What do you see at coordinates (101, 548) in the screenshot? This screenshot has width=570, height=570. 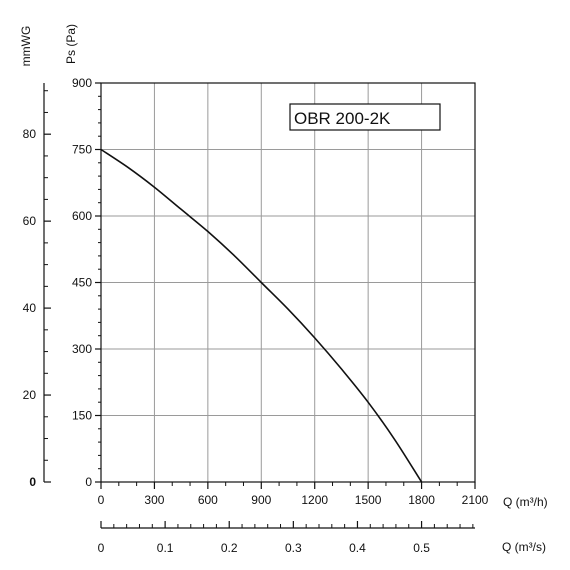 I see `x2-tick-label: 0` at bounding box center [101, 548].